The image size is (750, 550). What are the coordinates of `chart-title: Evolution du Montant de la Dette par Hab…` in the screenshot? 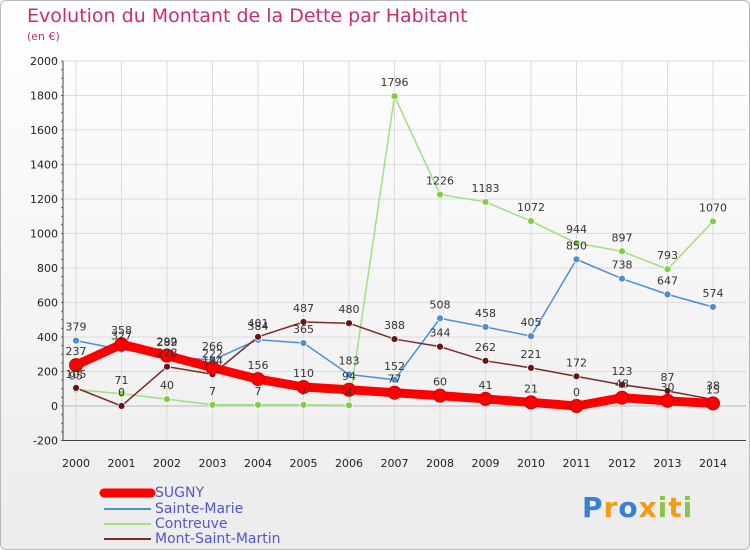 It's located at (247, 16).